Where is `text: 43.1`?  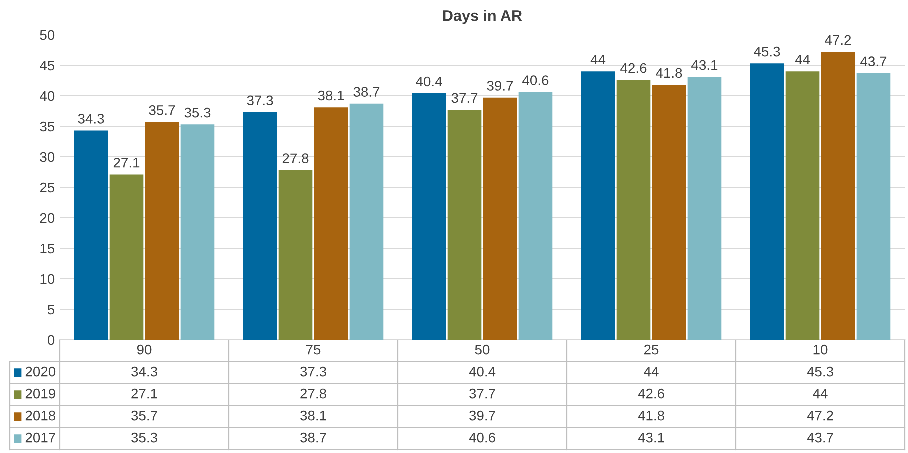 text: 43.1 is located at coordinates (651, 437).